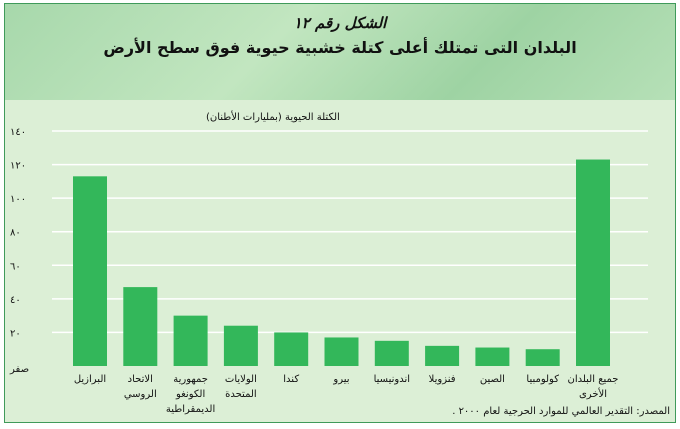 This screenshot has height=429, width=680. I want to click on y-tick-label: ٦٠, so click(15, 266).